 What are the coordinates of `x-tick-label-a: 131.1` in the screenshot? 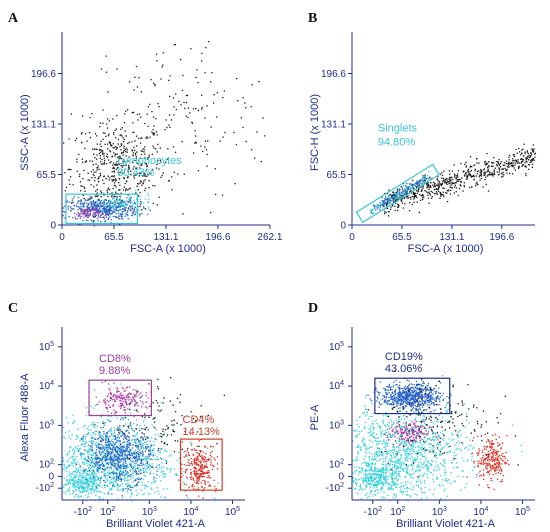 It's located at (165, 237).